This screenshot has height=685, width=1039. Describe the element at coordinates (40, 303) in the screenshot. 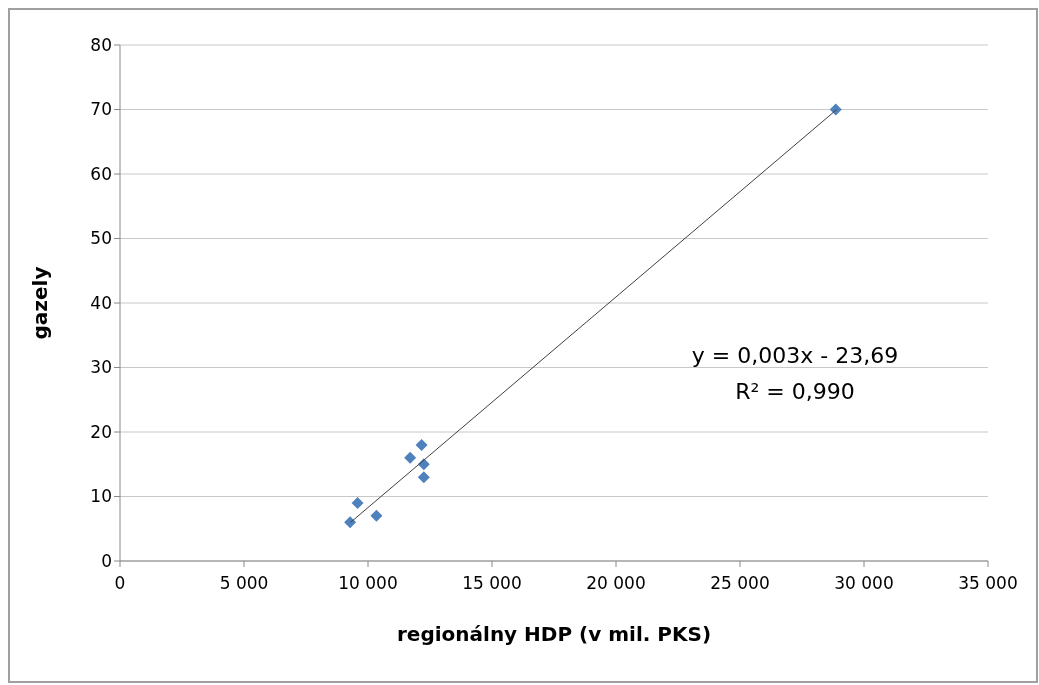

I see `y-axis-title: gazely` at that location.